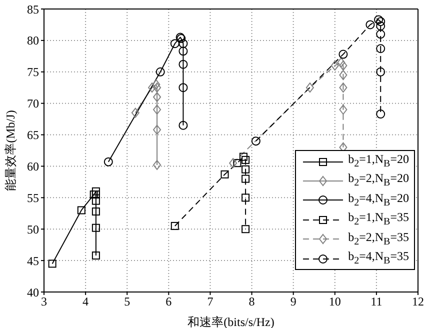 The image size is (427, 328). What do you see at coordinates (418, 301) in the screenshot?
I see `x-tick-label: 12` at bounding box center [418, 301].